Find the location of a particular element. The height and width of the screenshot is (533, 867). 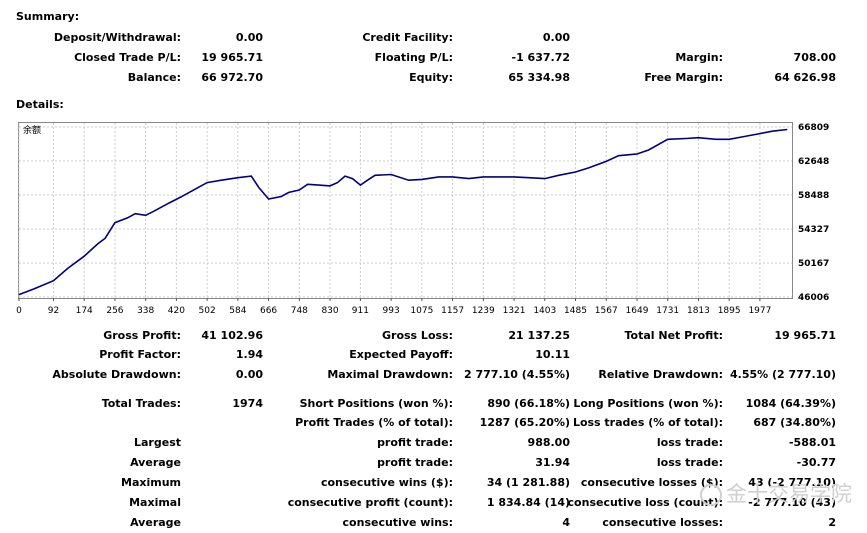

stat-value: -588.01 is located at coordinates (812, 442).